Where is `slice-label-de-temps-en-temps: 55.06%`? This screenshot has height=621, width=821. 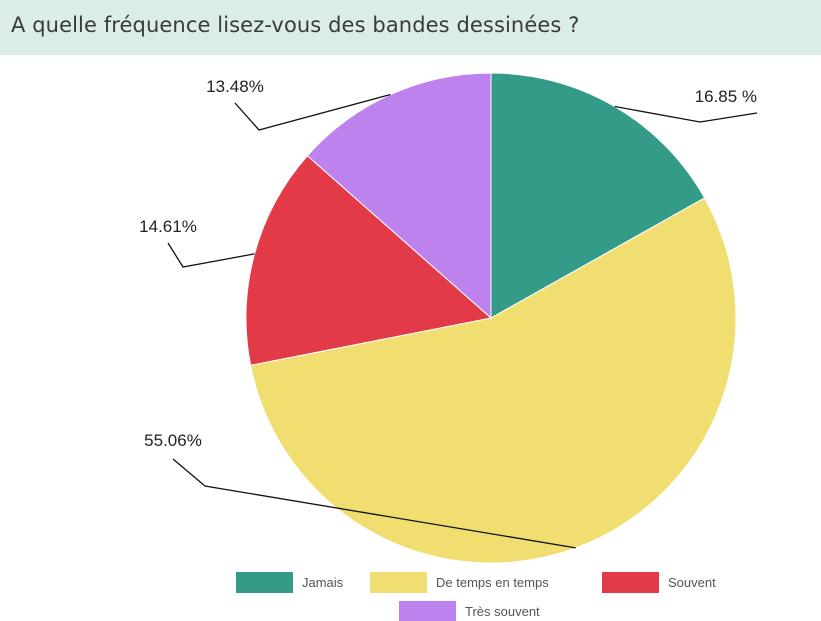
slice-label-de-temps-en-temps: 55.06% is located at coordinates (173, 440).